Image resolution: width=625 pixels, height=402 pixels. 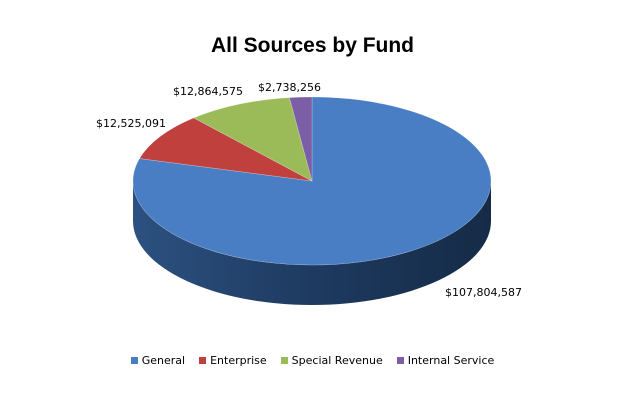 What do you see at coordinates (238, 360) in the screenshot?
I see `legend-label: Enterprise` at bounding box center [238, 360].